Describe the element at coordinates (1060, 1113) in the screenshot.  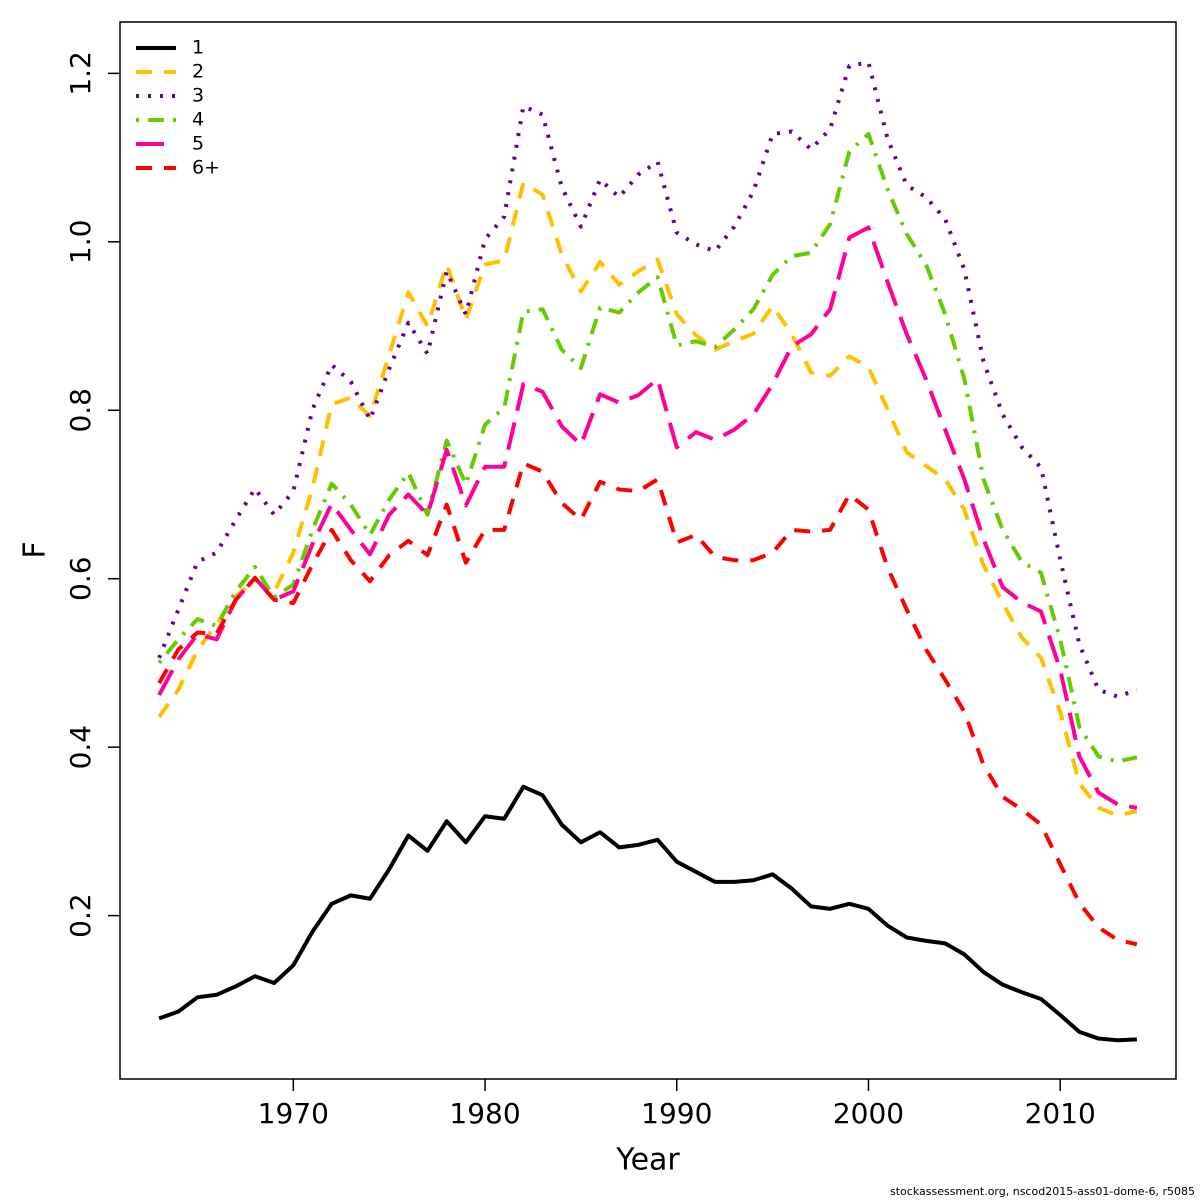
I see `x-tick-label: 2010` at that location.